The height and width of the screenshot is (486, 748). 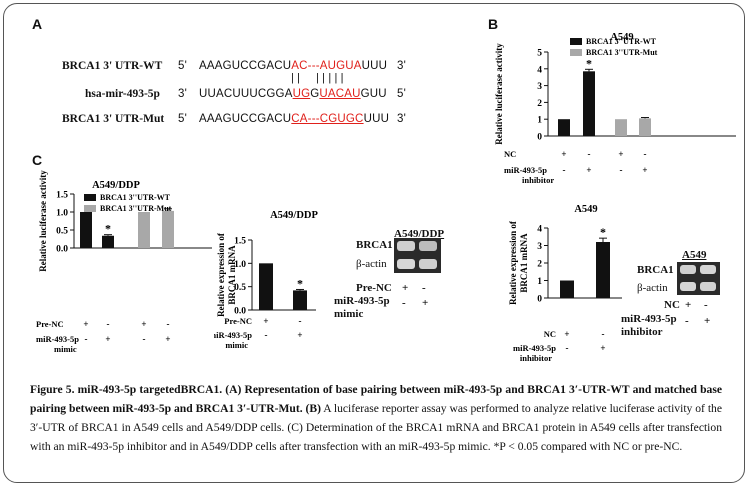 What do you see at coordinates (510, 154) in the screenshot?
I see `chart-b-row-label-0: NC` at bounding box center [510, 154].